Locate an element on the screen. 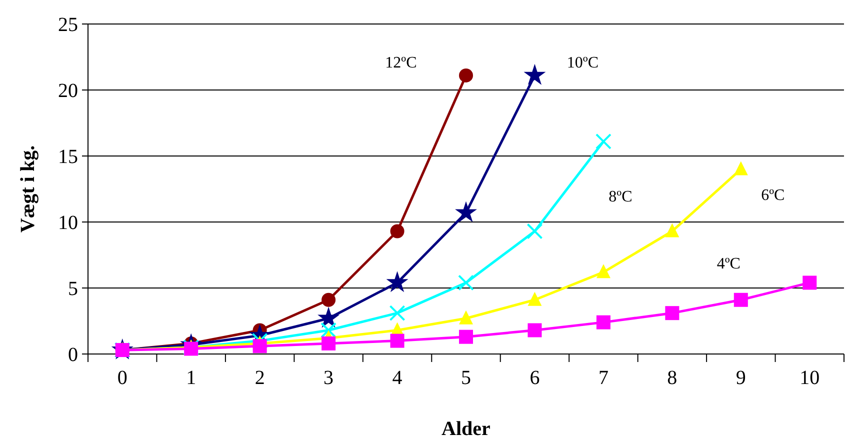 Image resolution: width=859 pixels, height=447 pixels. x-tick-label: 9 is located at coordinates (741, 378).